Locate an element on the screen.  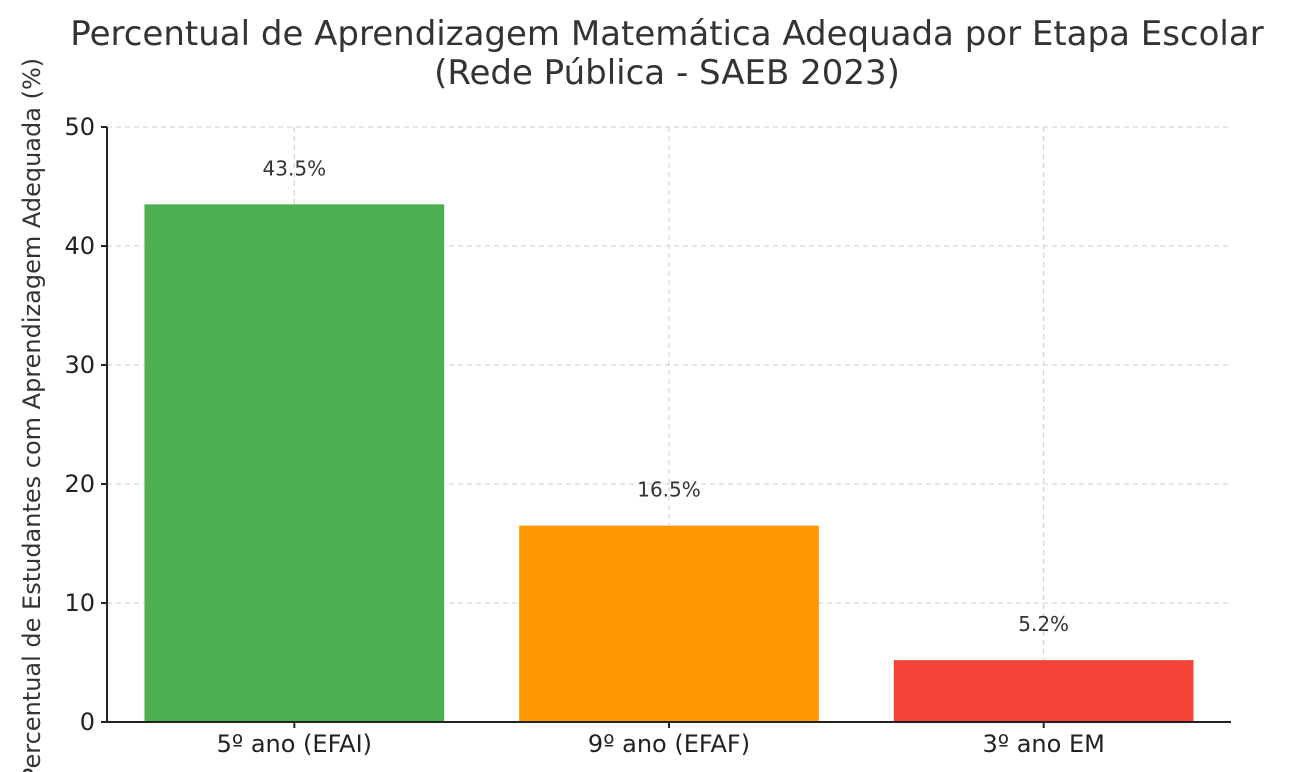
data-label: 16.5% is located at coordinates (669, 490).